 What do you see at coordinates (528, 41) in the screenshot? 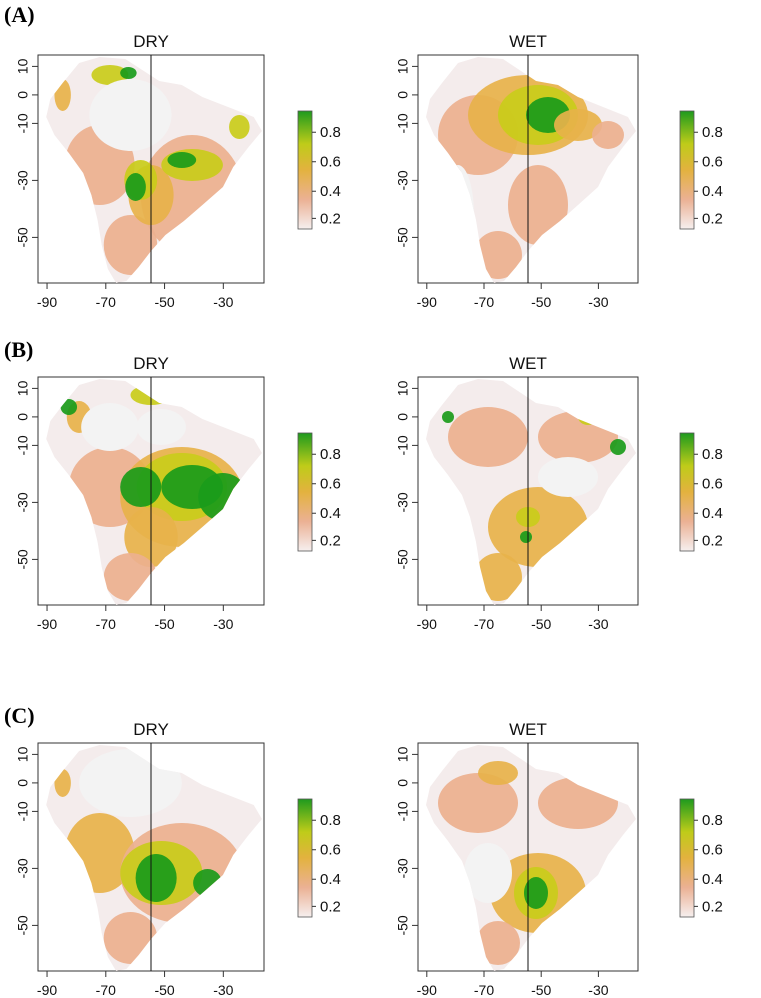
I see `map-title: WET` at bounding box center [528, 41].